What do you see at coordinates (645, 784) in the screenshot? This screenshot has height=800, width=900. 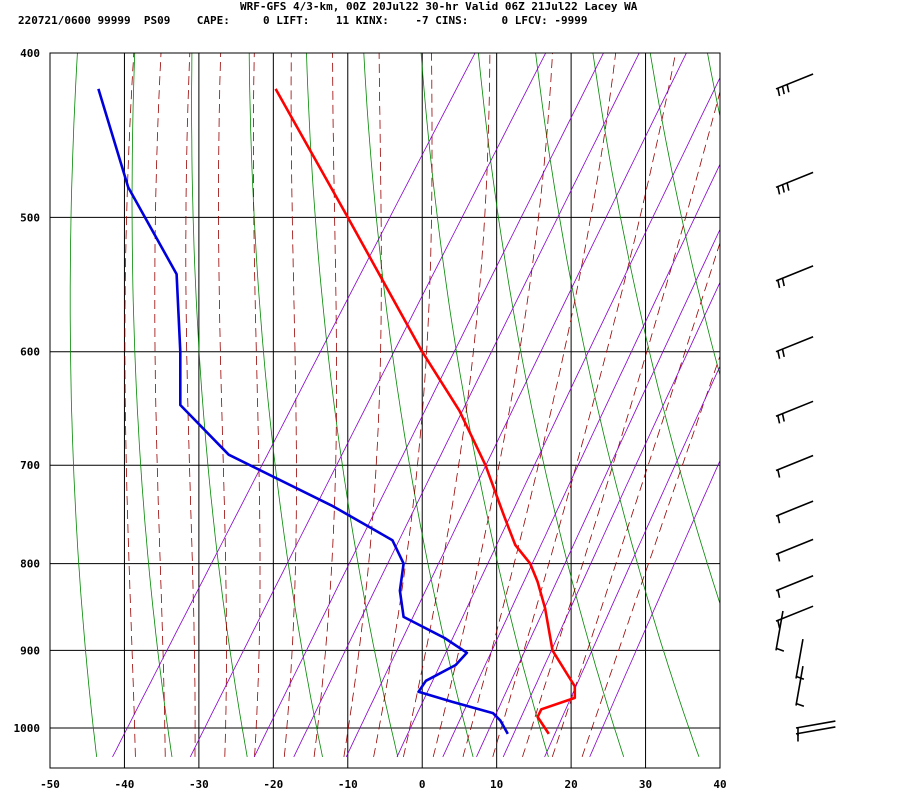 I see `temperature-tick-label: 30` at bounding box center [645, 784].